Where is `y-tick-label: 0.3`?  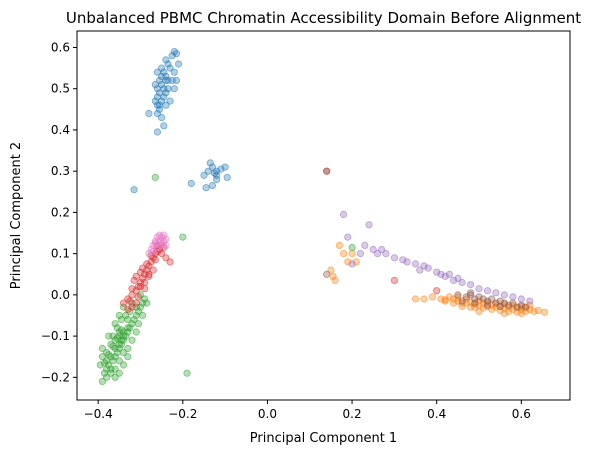
y-tick-label: 0.3 is located at coordinates (60, 171).